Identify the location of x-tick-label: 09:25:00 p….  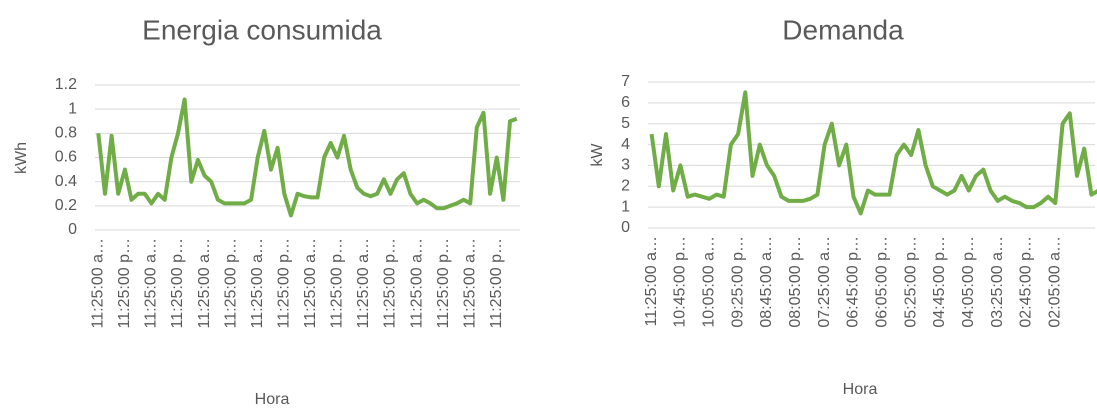
(737, 282).